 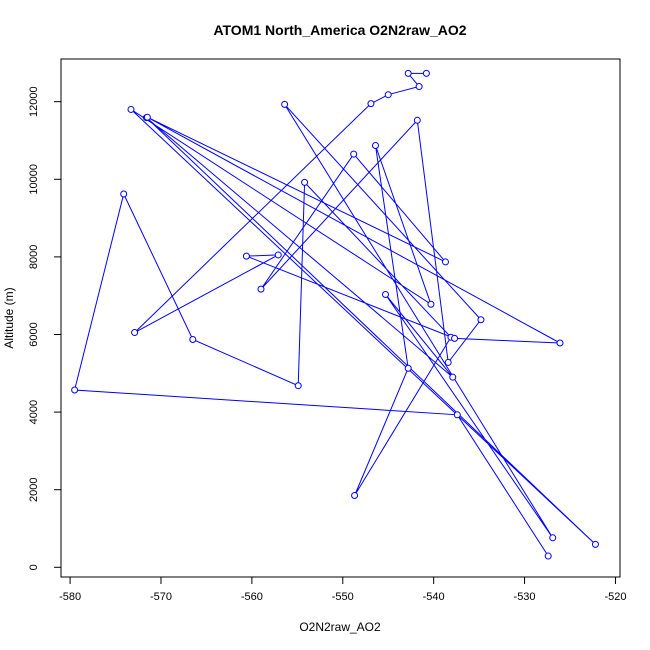 What do you see at coordinates (343, 597) in the screenshot?
I see `x-tick-label: -550` at bounding box center [343, 597].